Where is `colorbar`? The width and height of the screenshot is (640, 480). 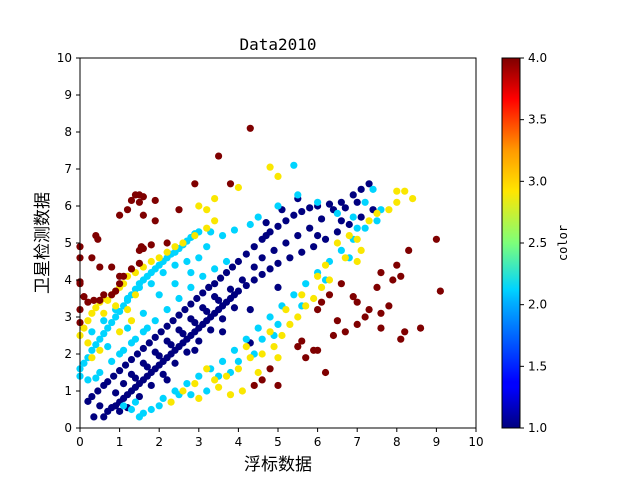 colorbar is located at coordinates (511, 243).